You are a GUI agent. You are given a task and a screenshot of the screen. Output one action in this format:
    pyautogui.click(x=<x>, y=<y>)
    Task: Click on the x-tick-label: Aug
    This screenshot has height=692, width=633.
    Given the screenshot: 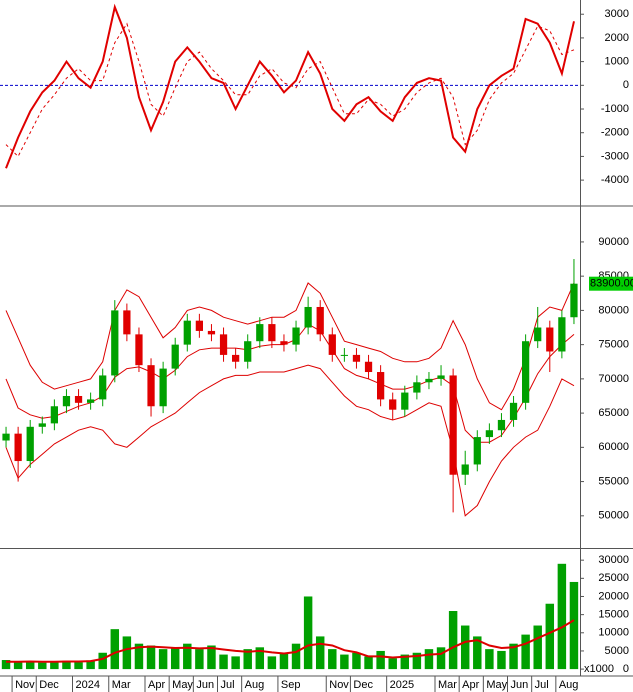 What is the action you would take?
    pyautogui.click(x=255, y=685)
    